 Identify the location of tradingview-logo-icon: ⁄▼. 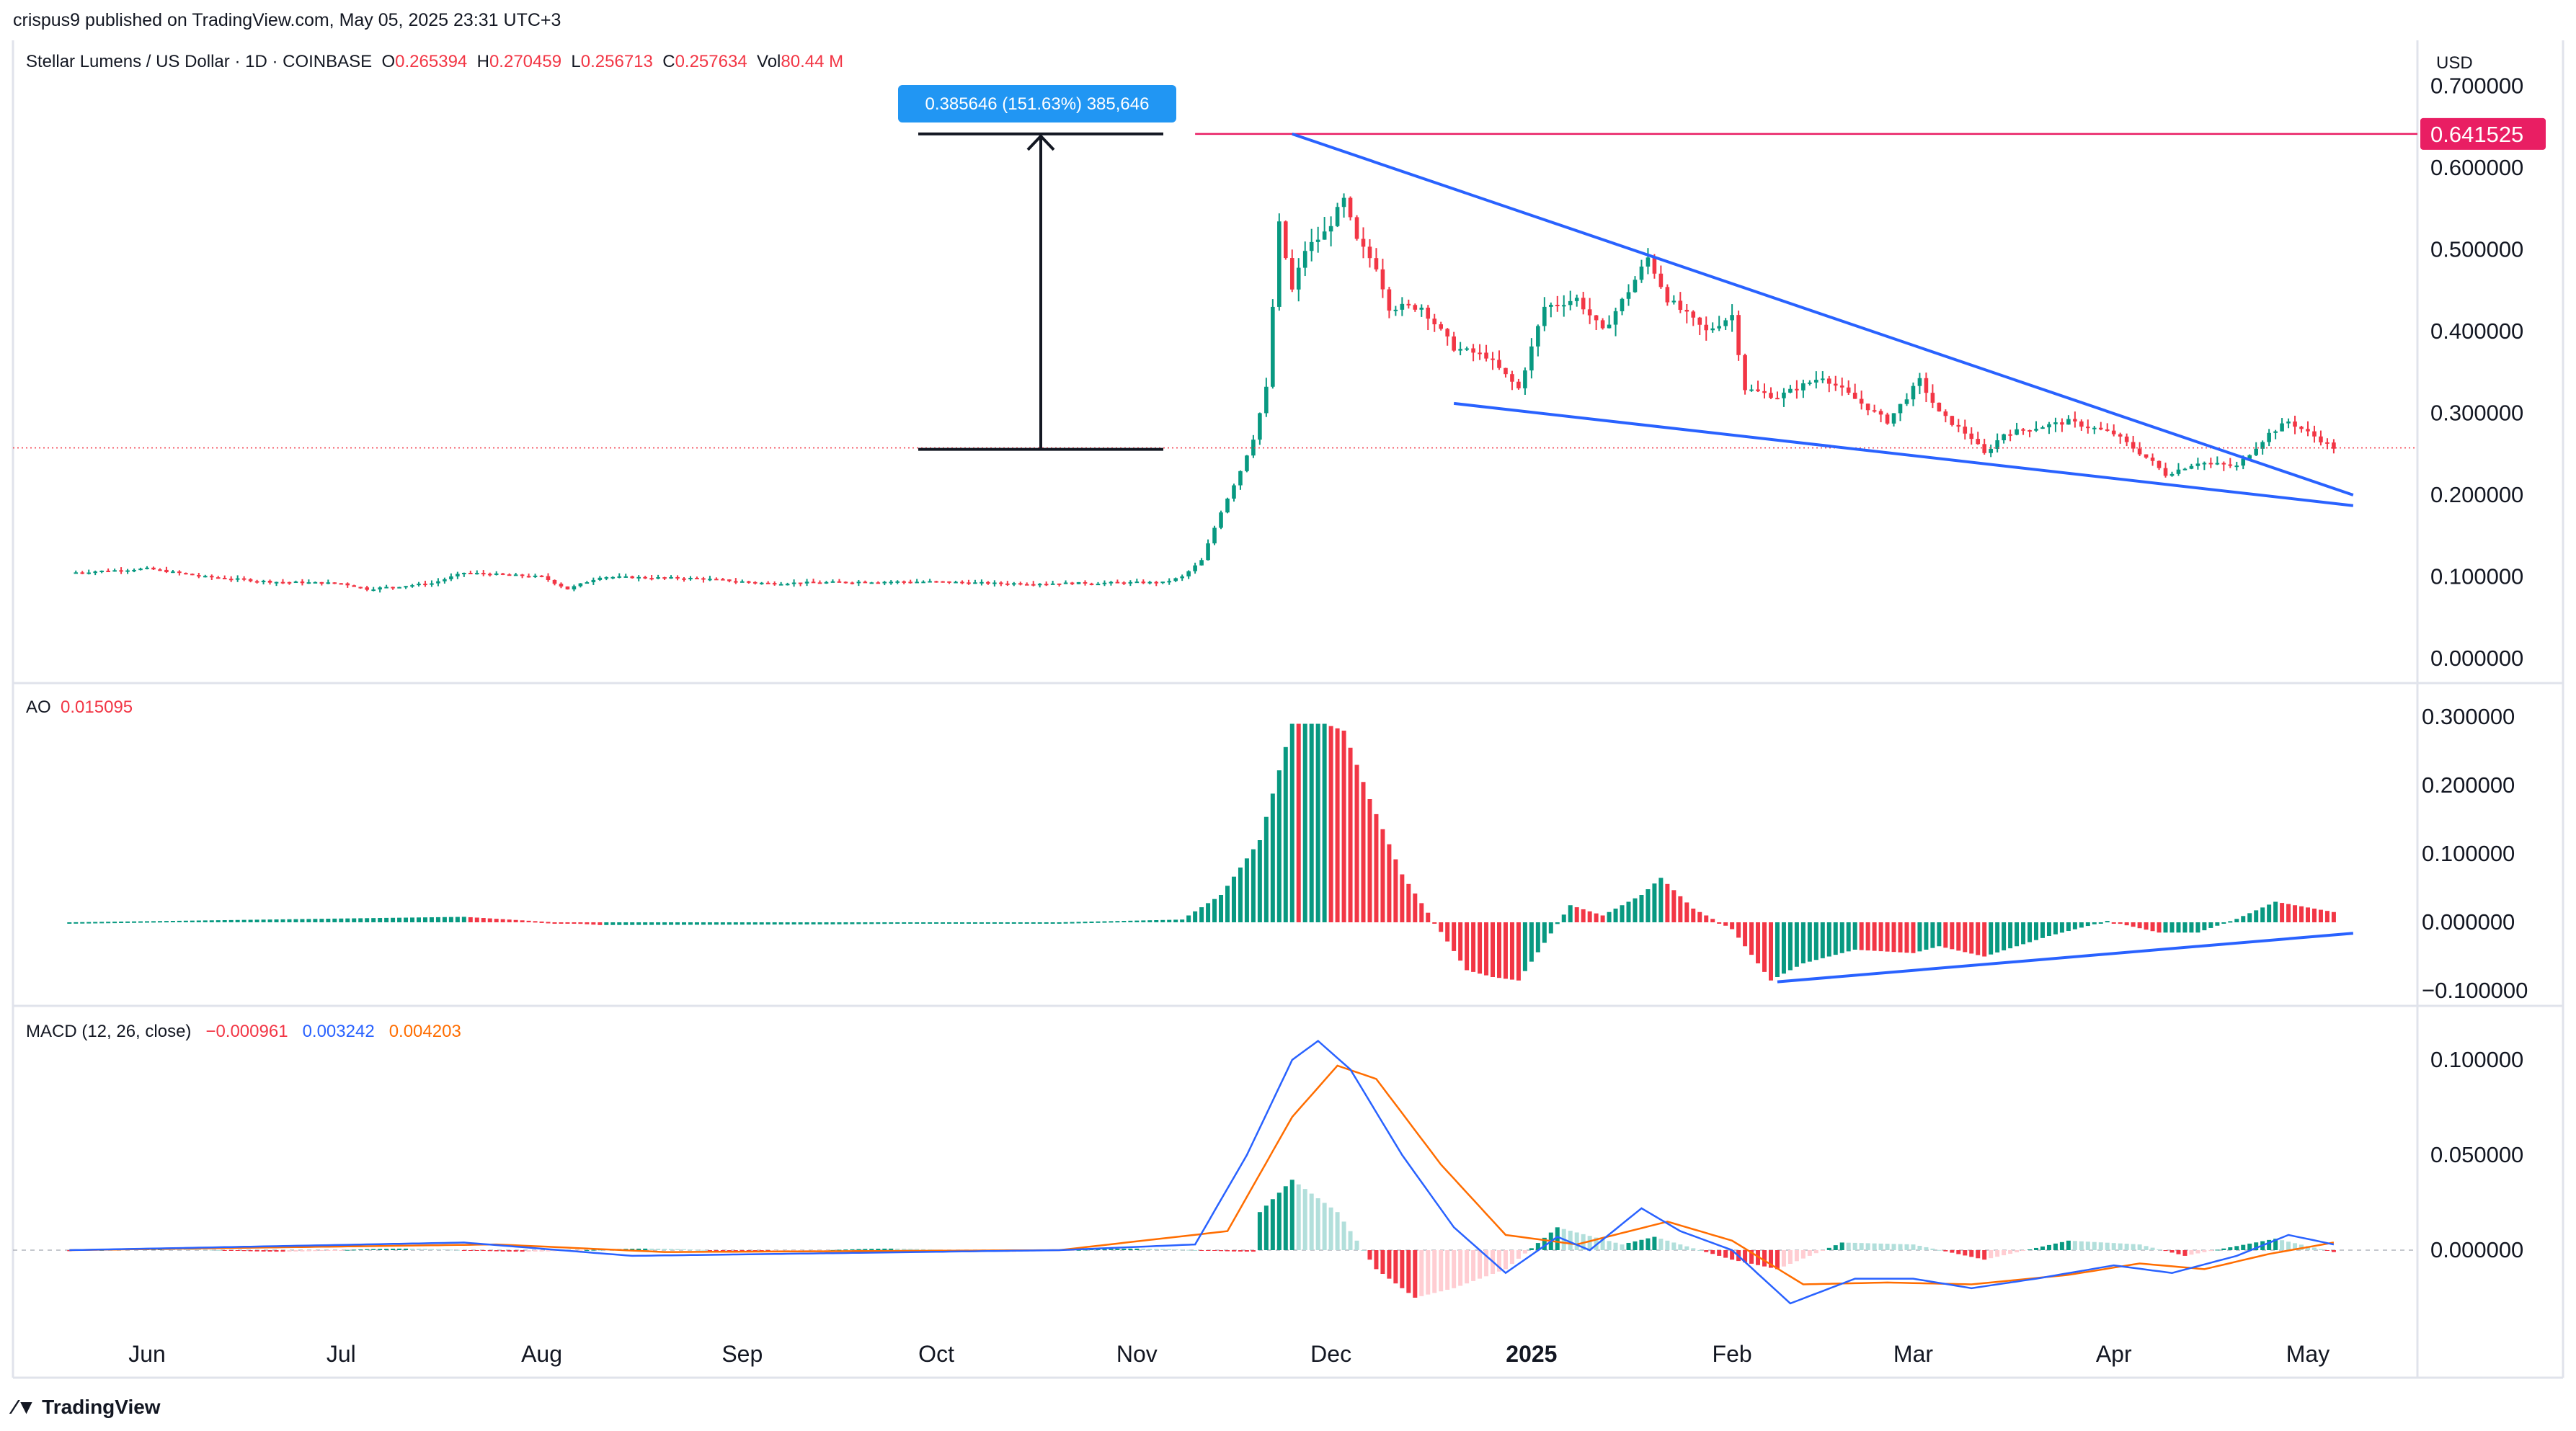
(25, 1407).